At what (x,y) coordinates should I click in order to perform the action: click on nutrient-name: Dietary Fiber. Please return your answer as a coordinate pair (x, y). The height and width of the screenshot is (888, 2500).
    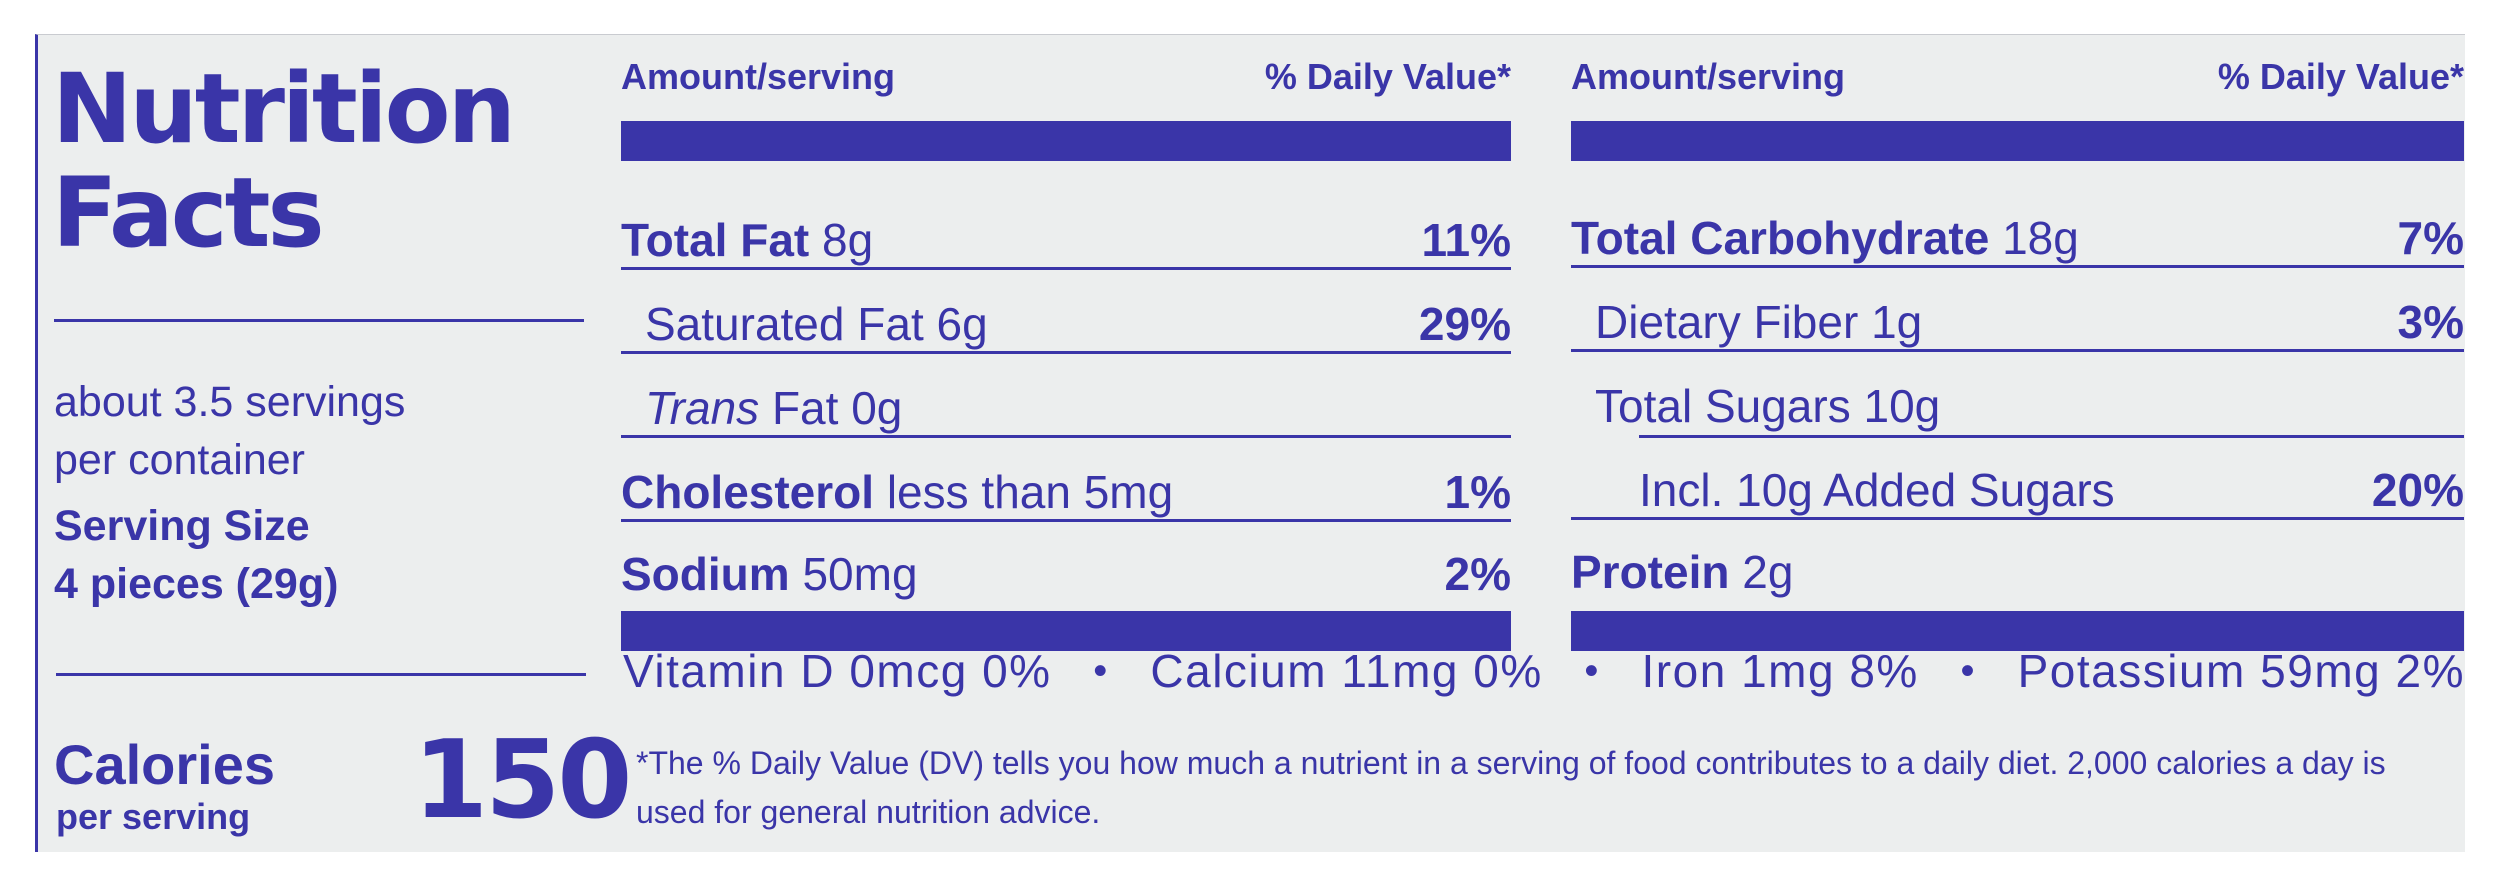
    Looking at the image, I should click on (1727, 322).